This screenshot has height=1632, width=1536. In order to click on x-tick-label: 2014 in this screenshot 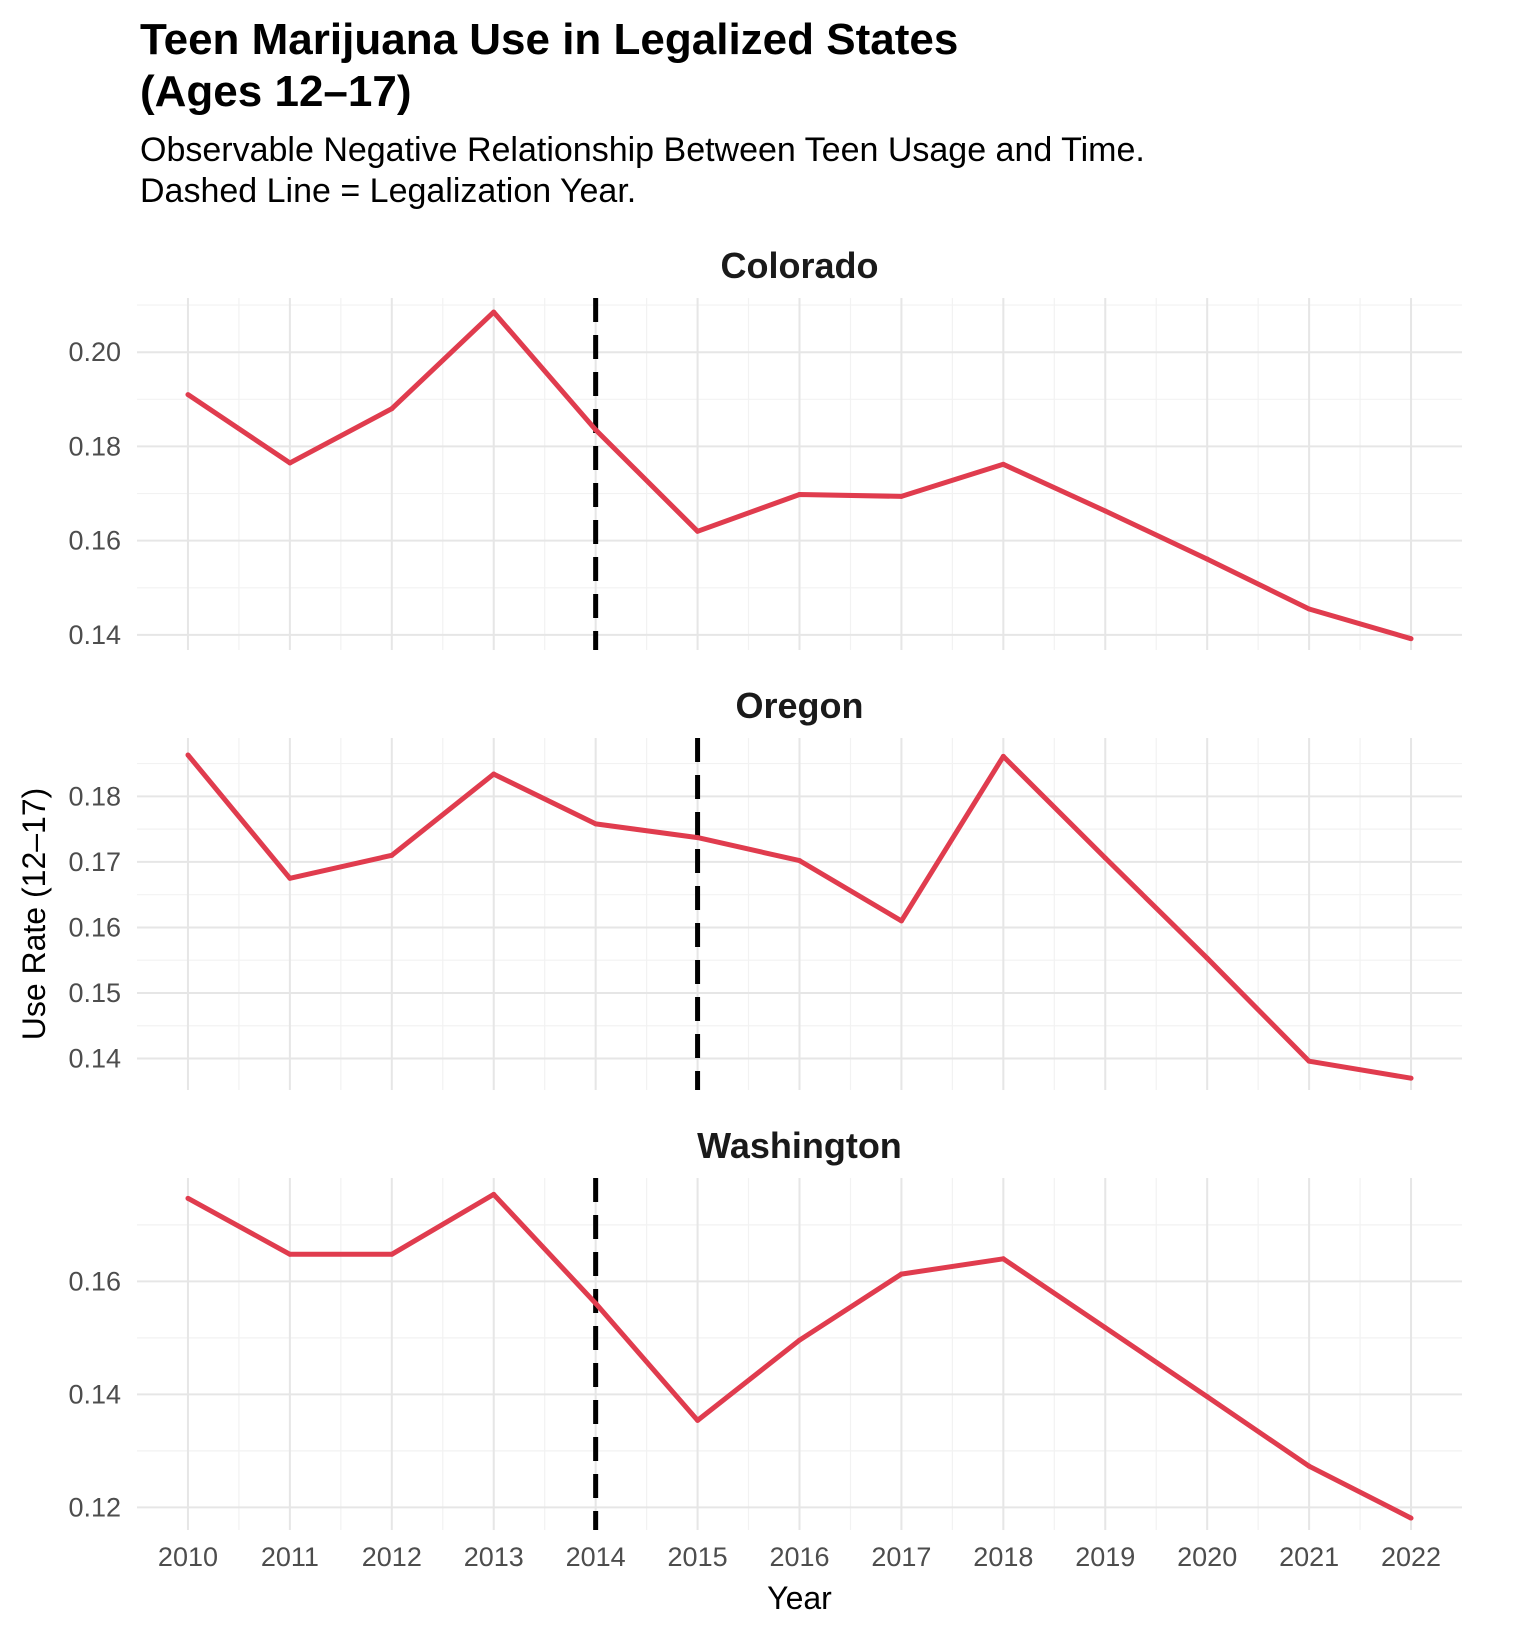, I will do `click(596, 1557)`.